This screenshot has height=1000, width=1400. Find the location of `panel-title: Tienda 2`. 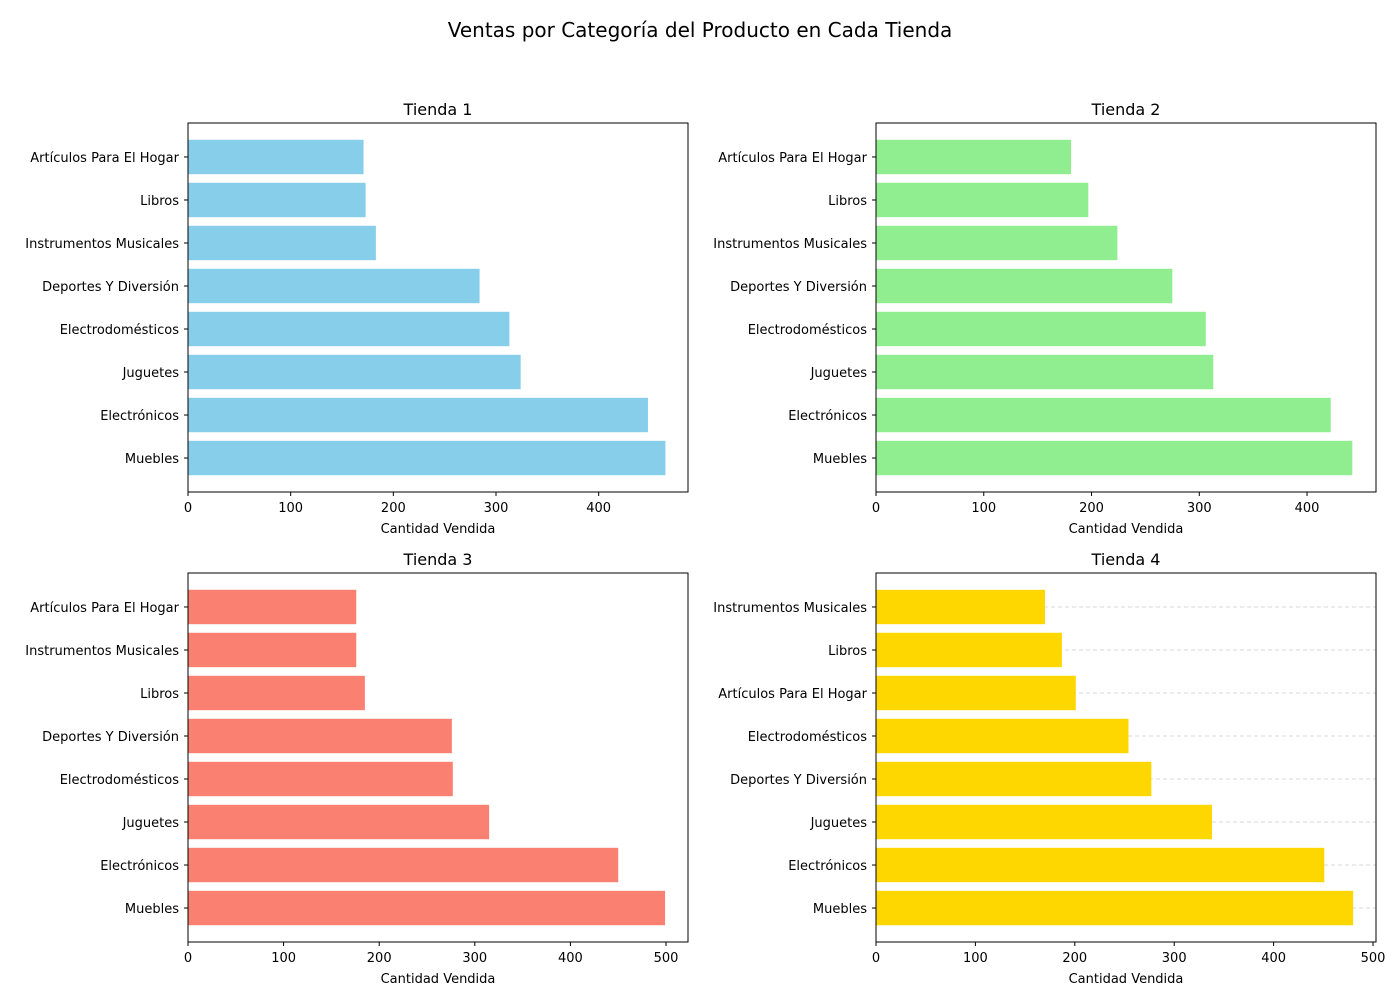

panel-title: Tienda 2 is located at coordinates (1126, 109).